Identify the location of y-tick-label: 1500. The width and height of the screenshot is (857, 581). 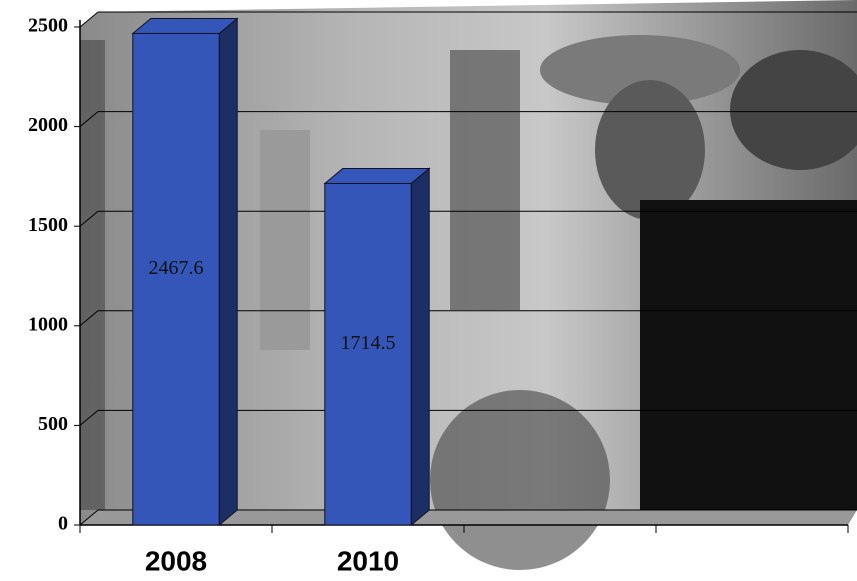
(48, 225).